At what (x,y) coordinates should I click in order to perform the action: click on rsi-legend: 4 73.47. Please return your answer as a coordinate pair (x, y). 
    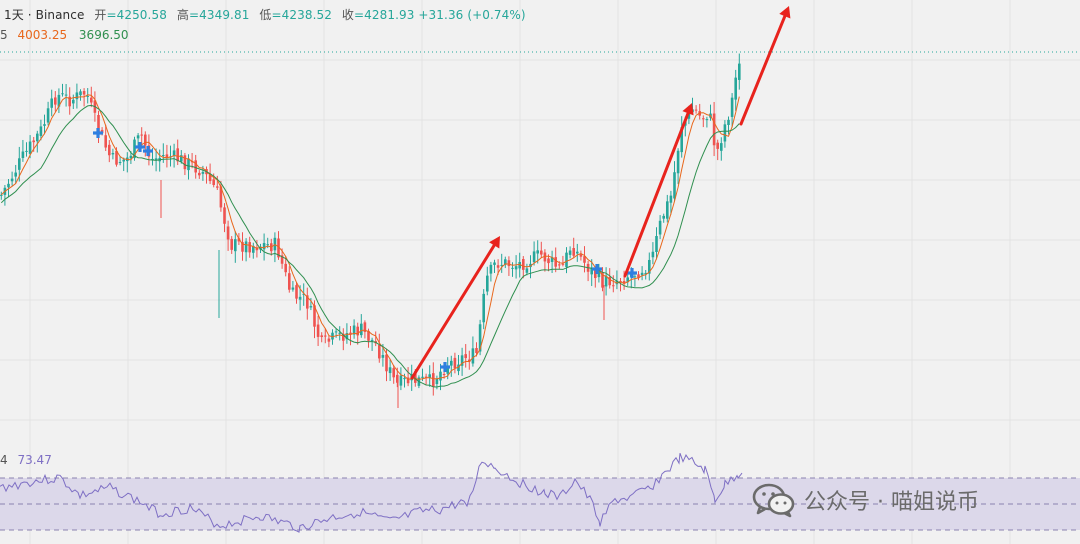
    Looking at the image, I should click on (26, 460).